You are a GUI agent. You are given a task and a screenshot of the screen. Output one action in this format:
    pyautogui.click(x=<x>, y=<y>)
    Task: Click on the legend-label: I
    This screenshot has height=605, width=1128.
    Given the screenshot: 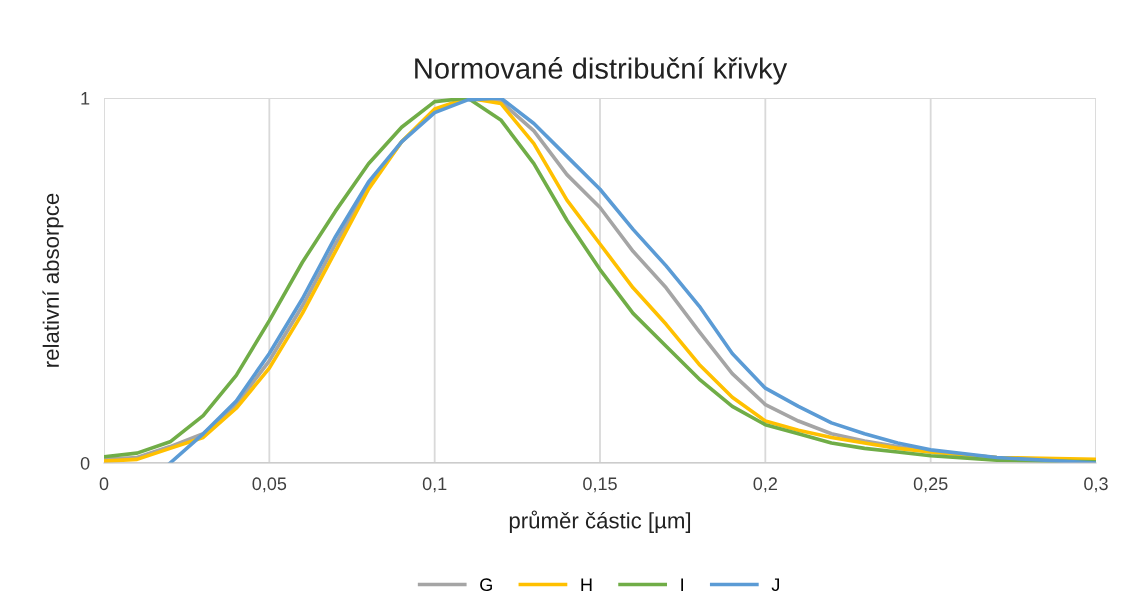 What is the action you would take?
    pyautogui.click(x=682, y=584)
    